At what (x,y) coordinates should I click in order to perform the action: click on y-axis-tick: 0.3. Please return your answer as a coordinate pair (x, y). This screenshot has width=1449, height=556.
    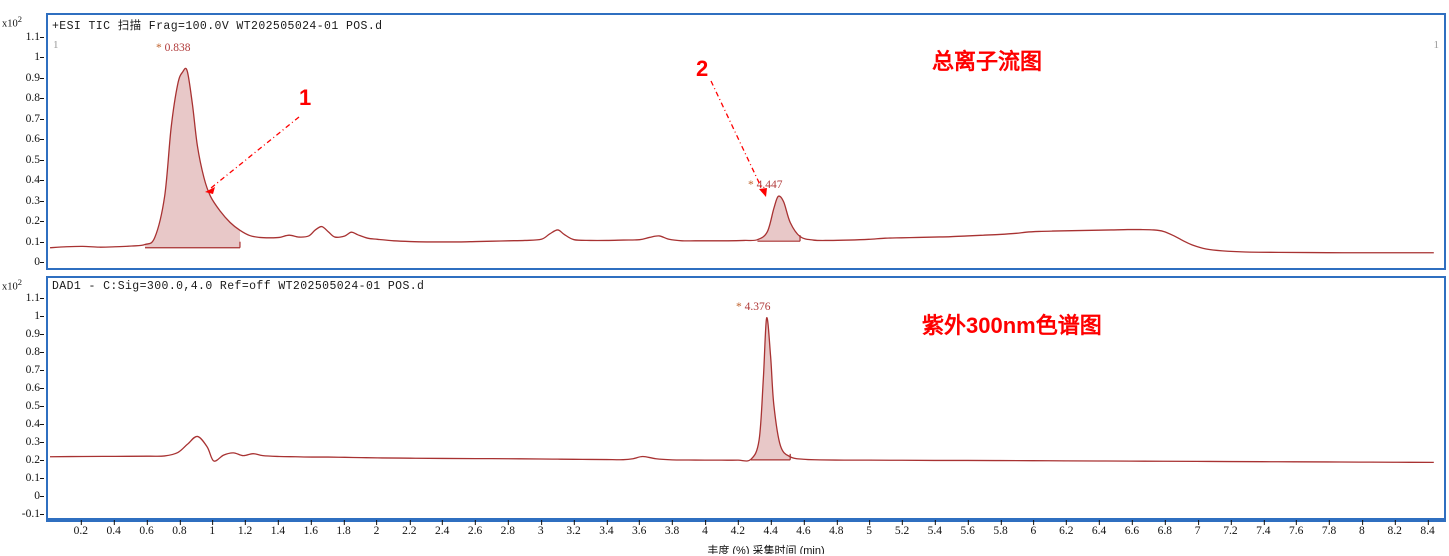
    Looking at the image, I should click on (35, 201).